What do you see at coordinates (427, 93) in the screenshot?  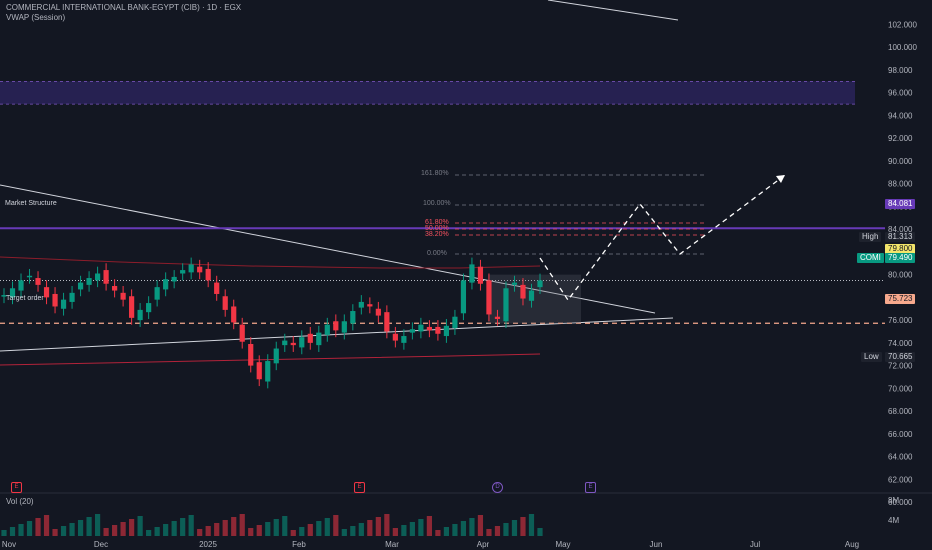 I see `resistance-zone` at bounding box center [427, 93].